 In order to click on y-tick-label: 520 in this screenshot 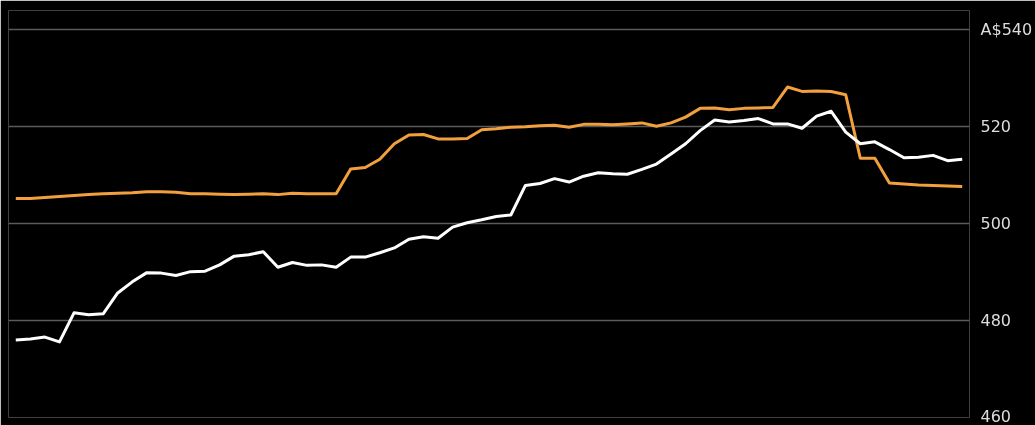, I will do `click(996, 127)`.